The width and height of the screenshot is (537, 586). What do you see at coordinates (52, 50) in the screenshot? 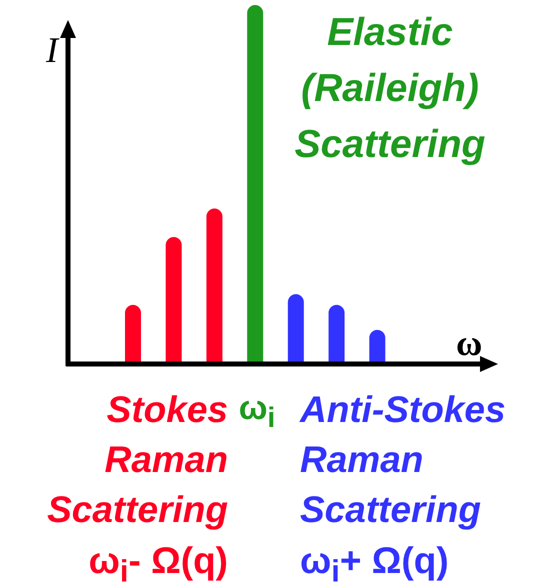
I see `y-axis-title: I` at bounding box center [52, 50].